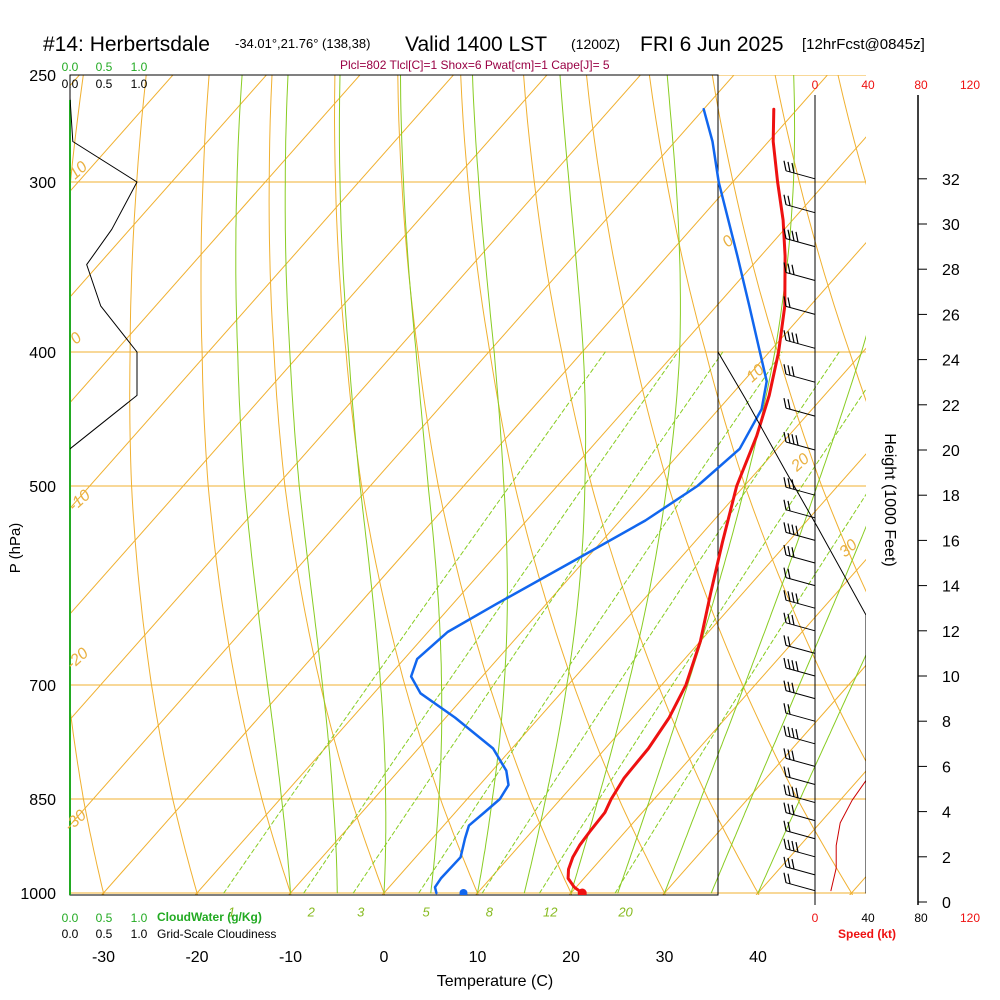 The height and width of the screenshot is (1000, 1000). Describe the element at coordinates (970, 85) in the screenshot. I see `speed-tick-label-top: 120` at that location.